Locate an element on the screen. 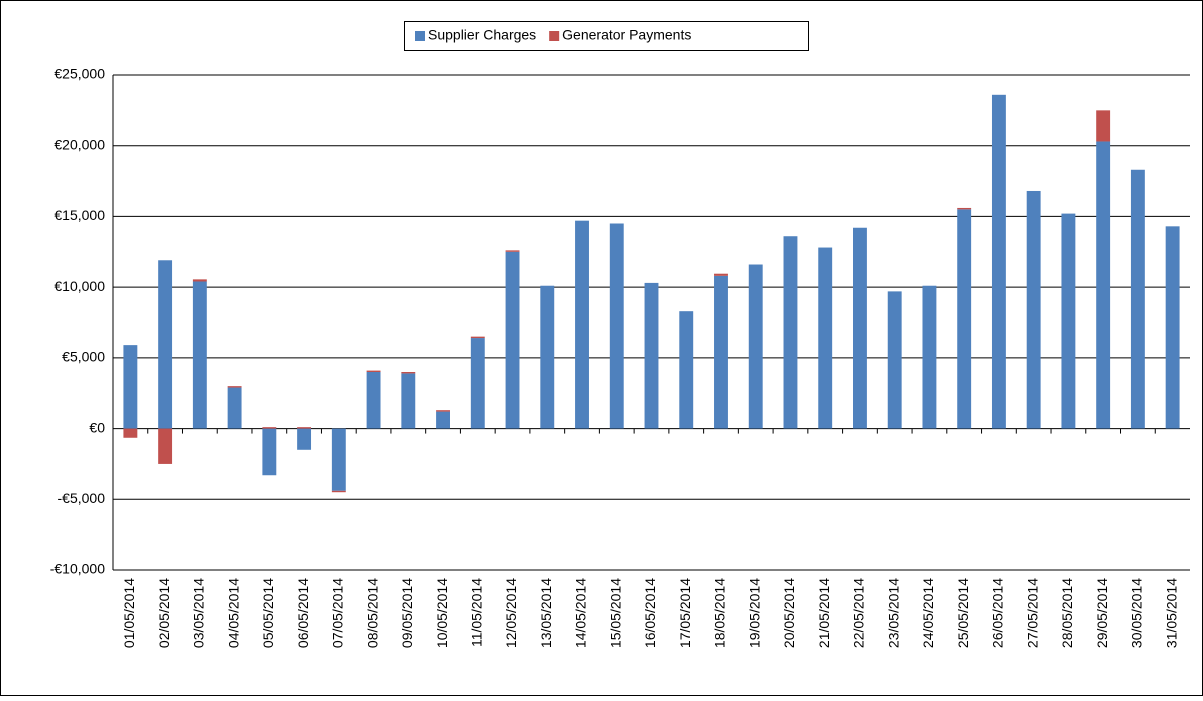 This screenshot has width=1203, height=701. x-tick-label: 16/05/2014 is located at coordinates (650, 613).